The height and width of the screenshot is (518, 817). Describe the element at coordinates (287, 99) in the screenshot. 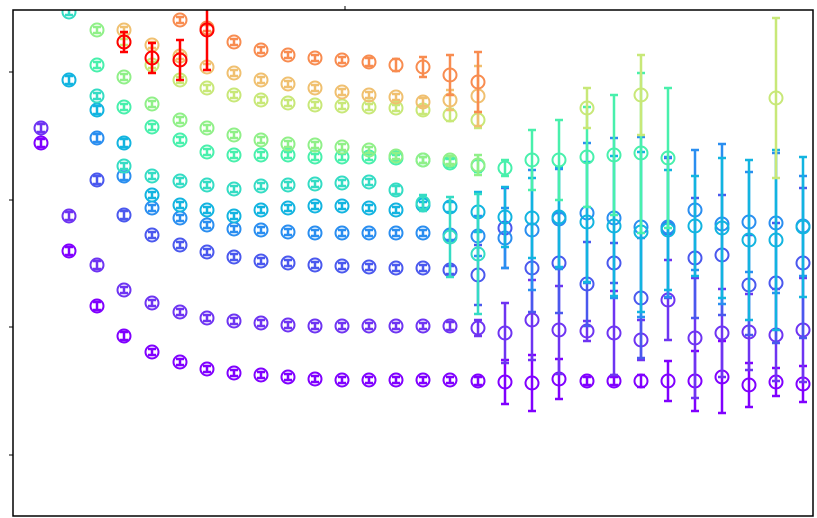

I see `series` at that location.